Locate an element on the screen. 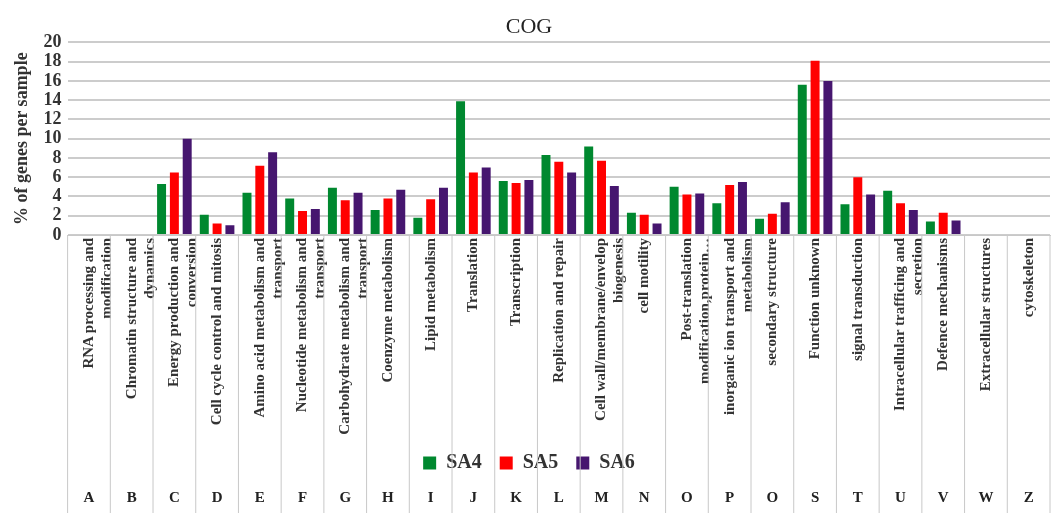  y-tick-label: 14 is located at coordinates (52, 98).